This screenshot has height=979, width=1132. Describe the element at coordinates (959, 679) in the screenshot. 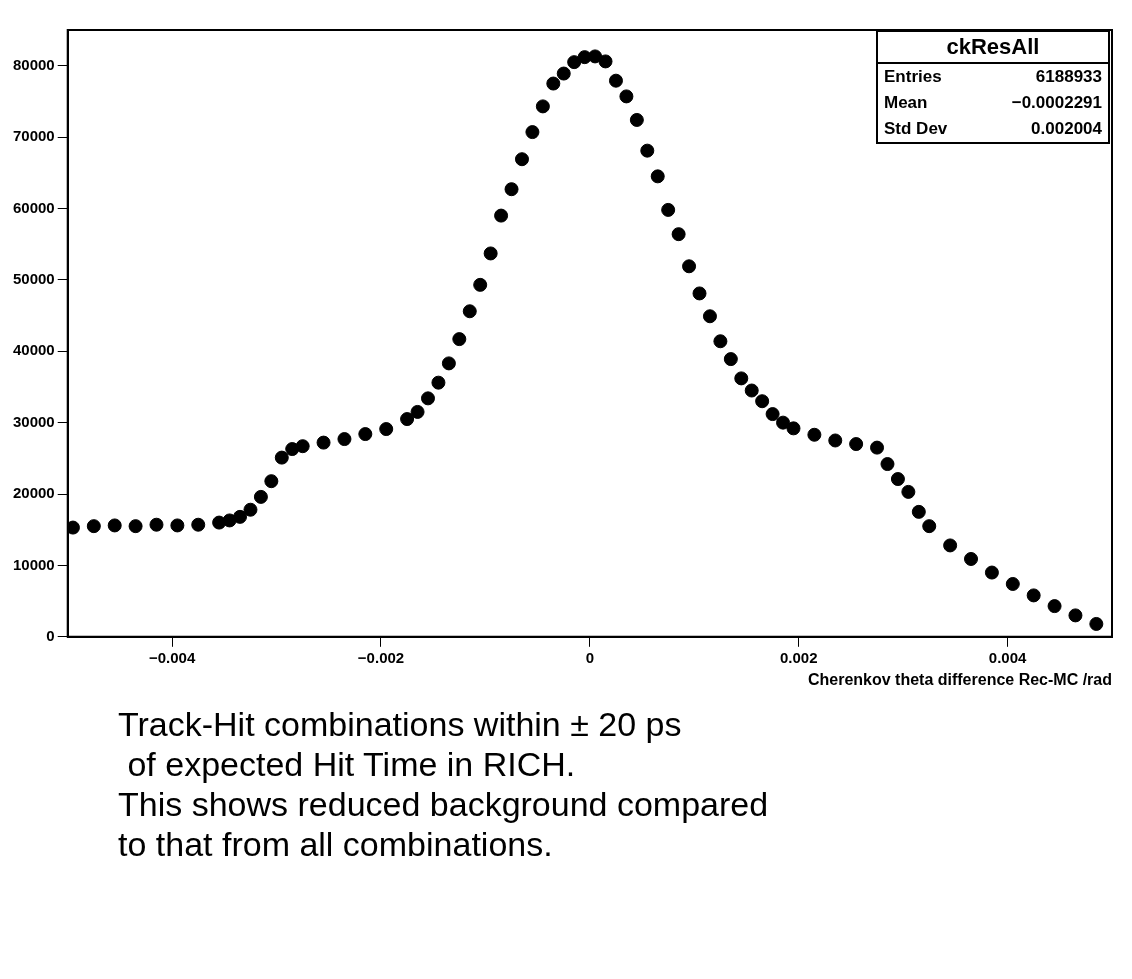

I see `x-axis-title: Cherenkov theta difference Rec-MC /rad` at that location.